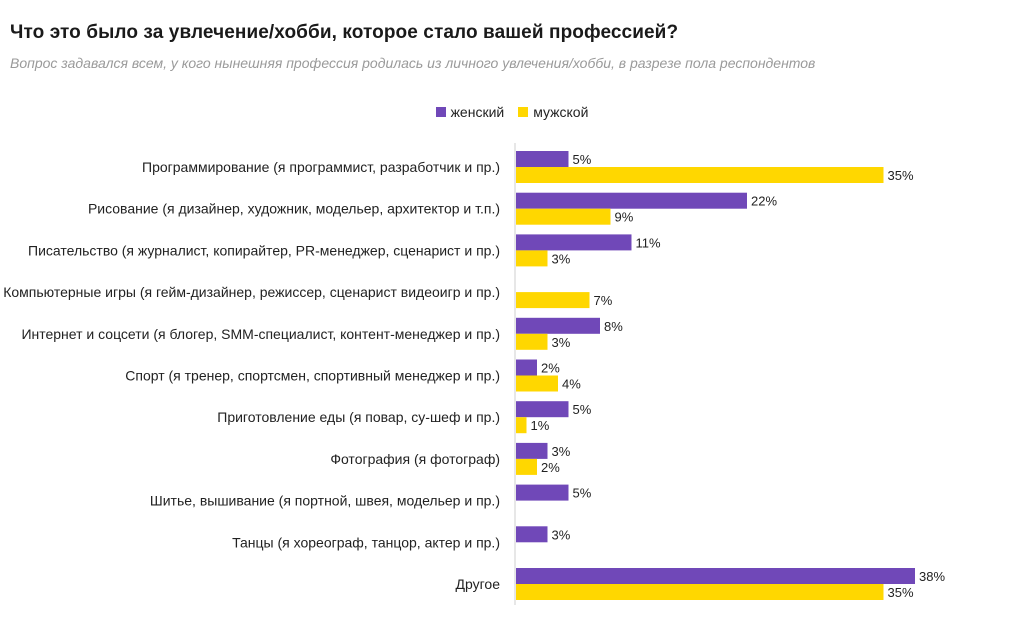  What do you see at coordinates (440, 112) in the screenshot?
I see `legend-swatch-female` at bounding box center [440, 112].